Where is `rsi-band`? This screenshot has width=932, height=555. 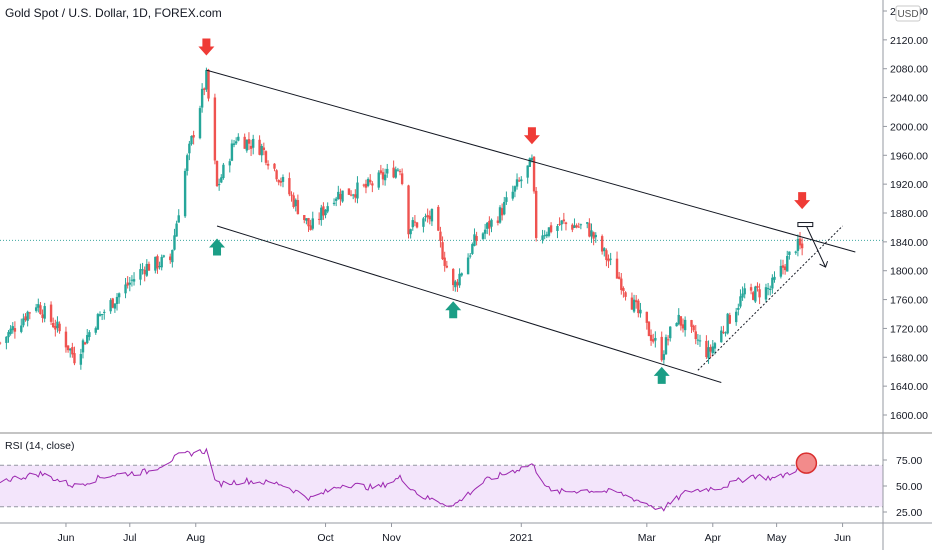 rsi-band is located at coordinates (441, 486).